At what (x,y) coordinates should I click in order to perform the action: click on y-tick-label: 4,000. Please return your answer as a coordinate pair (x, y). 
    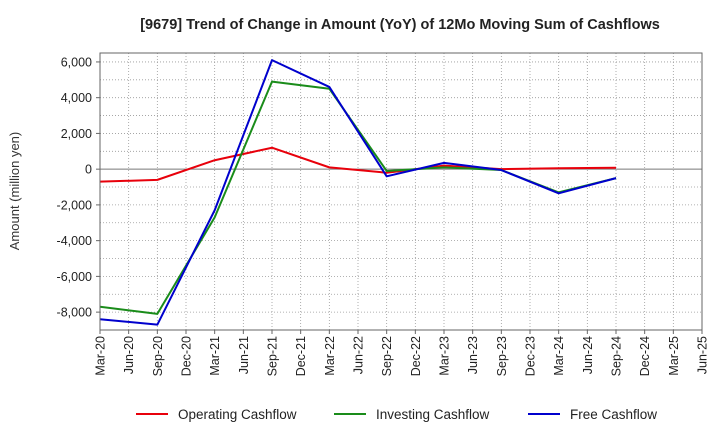
    Looking at the image, I should click on (76, 98).